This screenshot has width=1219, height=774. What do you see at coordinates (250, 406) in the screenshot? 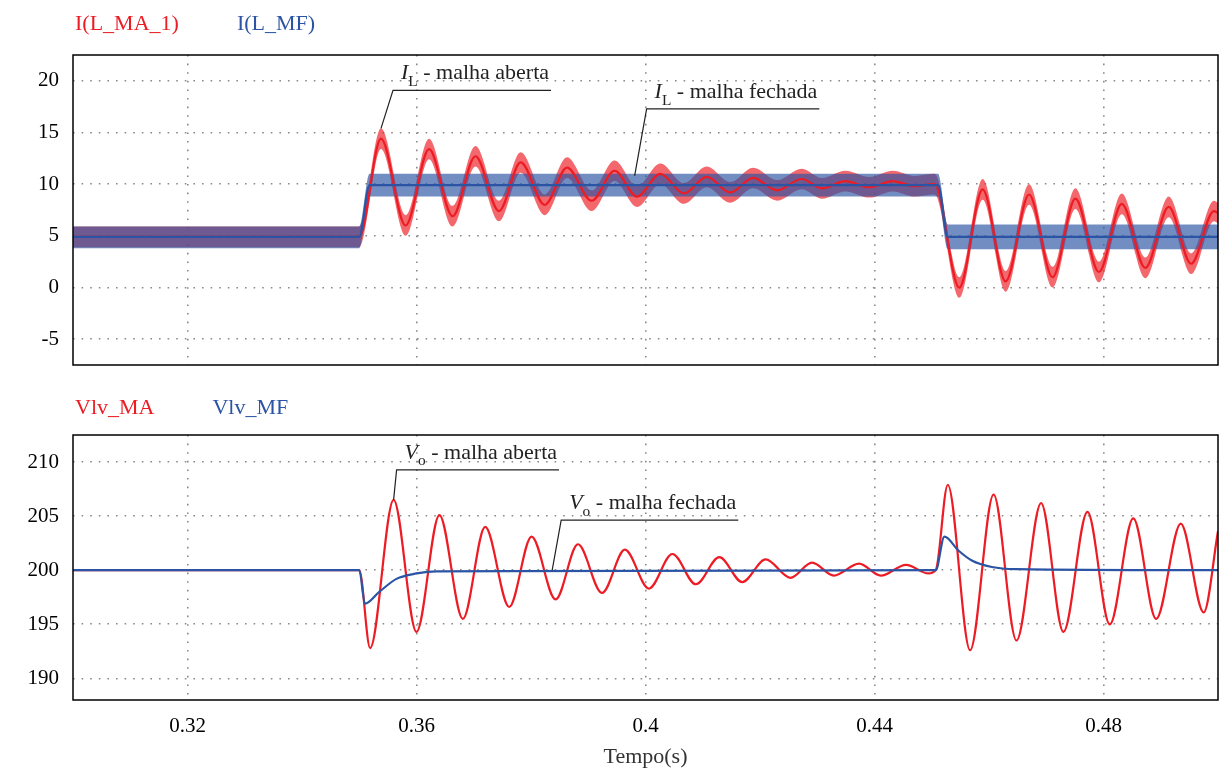
I see `text: Vlv_MF` at bounding box center [250, 406].